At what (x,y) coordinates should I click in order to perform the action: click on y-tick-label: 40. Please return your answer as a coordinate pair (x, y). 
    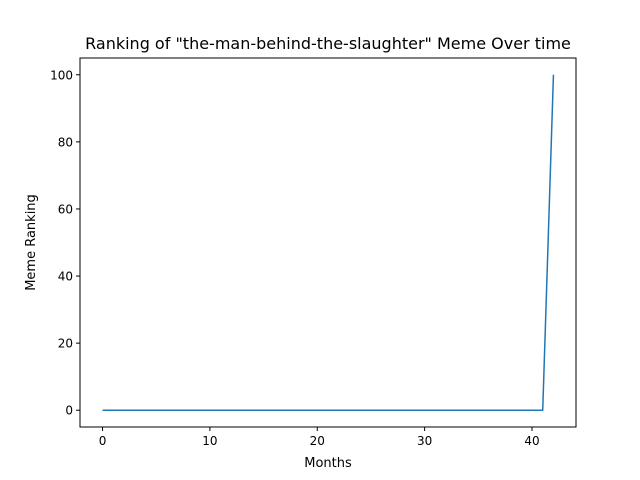
    Looking at the image, I should click on (65, 277).